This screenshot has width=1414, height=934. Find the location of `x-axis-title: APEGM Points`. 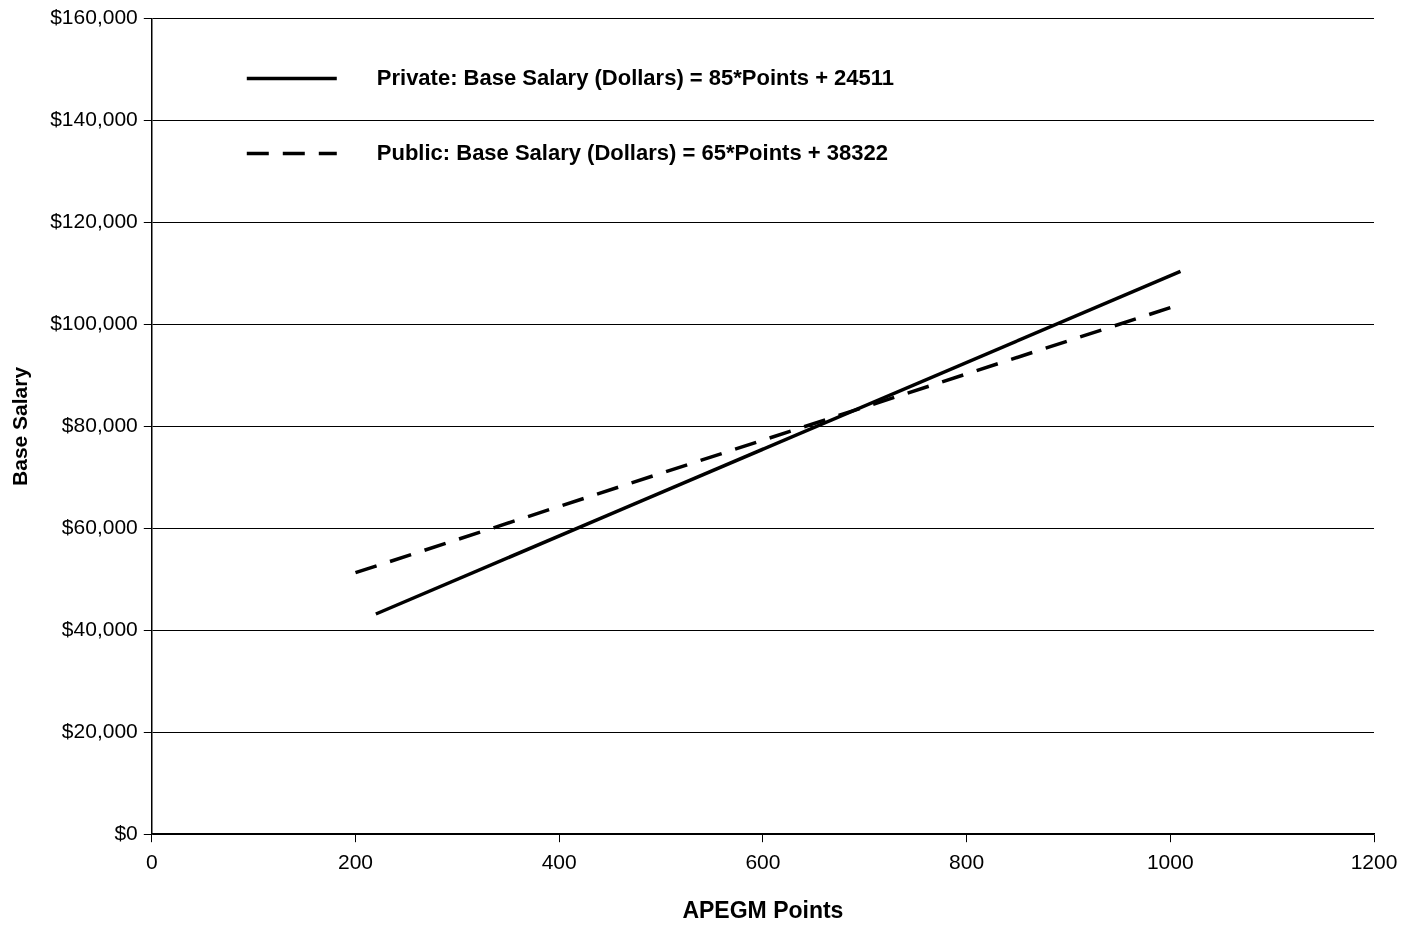

x-axis-title: APEGM Points is located at coordinates (763, 909).